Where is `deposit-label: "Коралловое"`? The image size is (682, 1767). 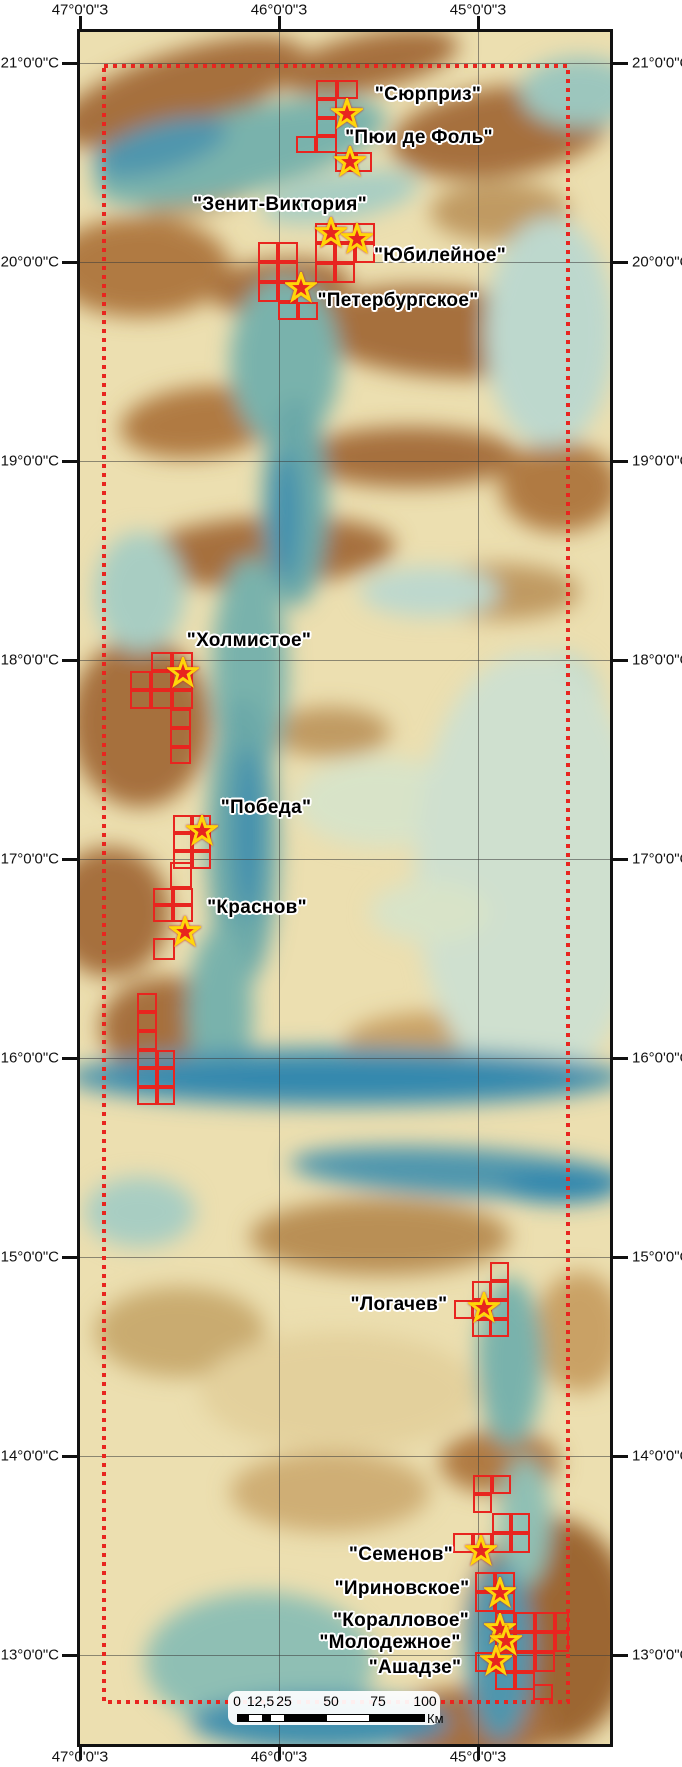
deposit-label: "Коралловое" is located at coordinates (401, 1620).